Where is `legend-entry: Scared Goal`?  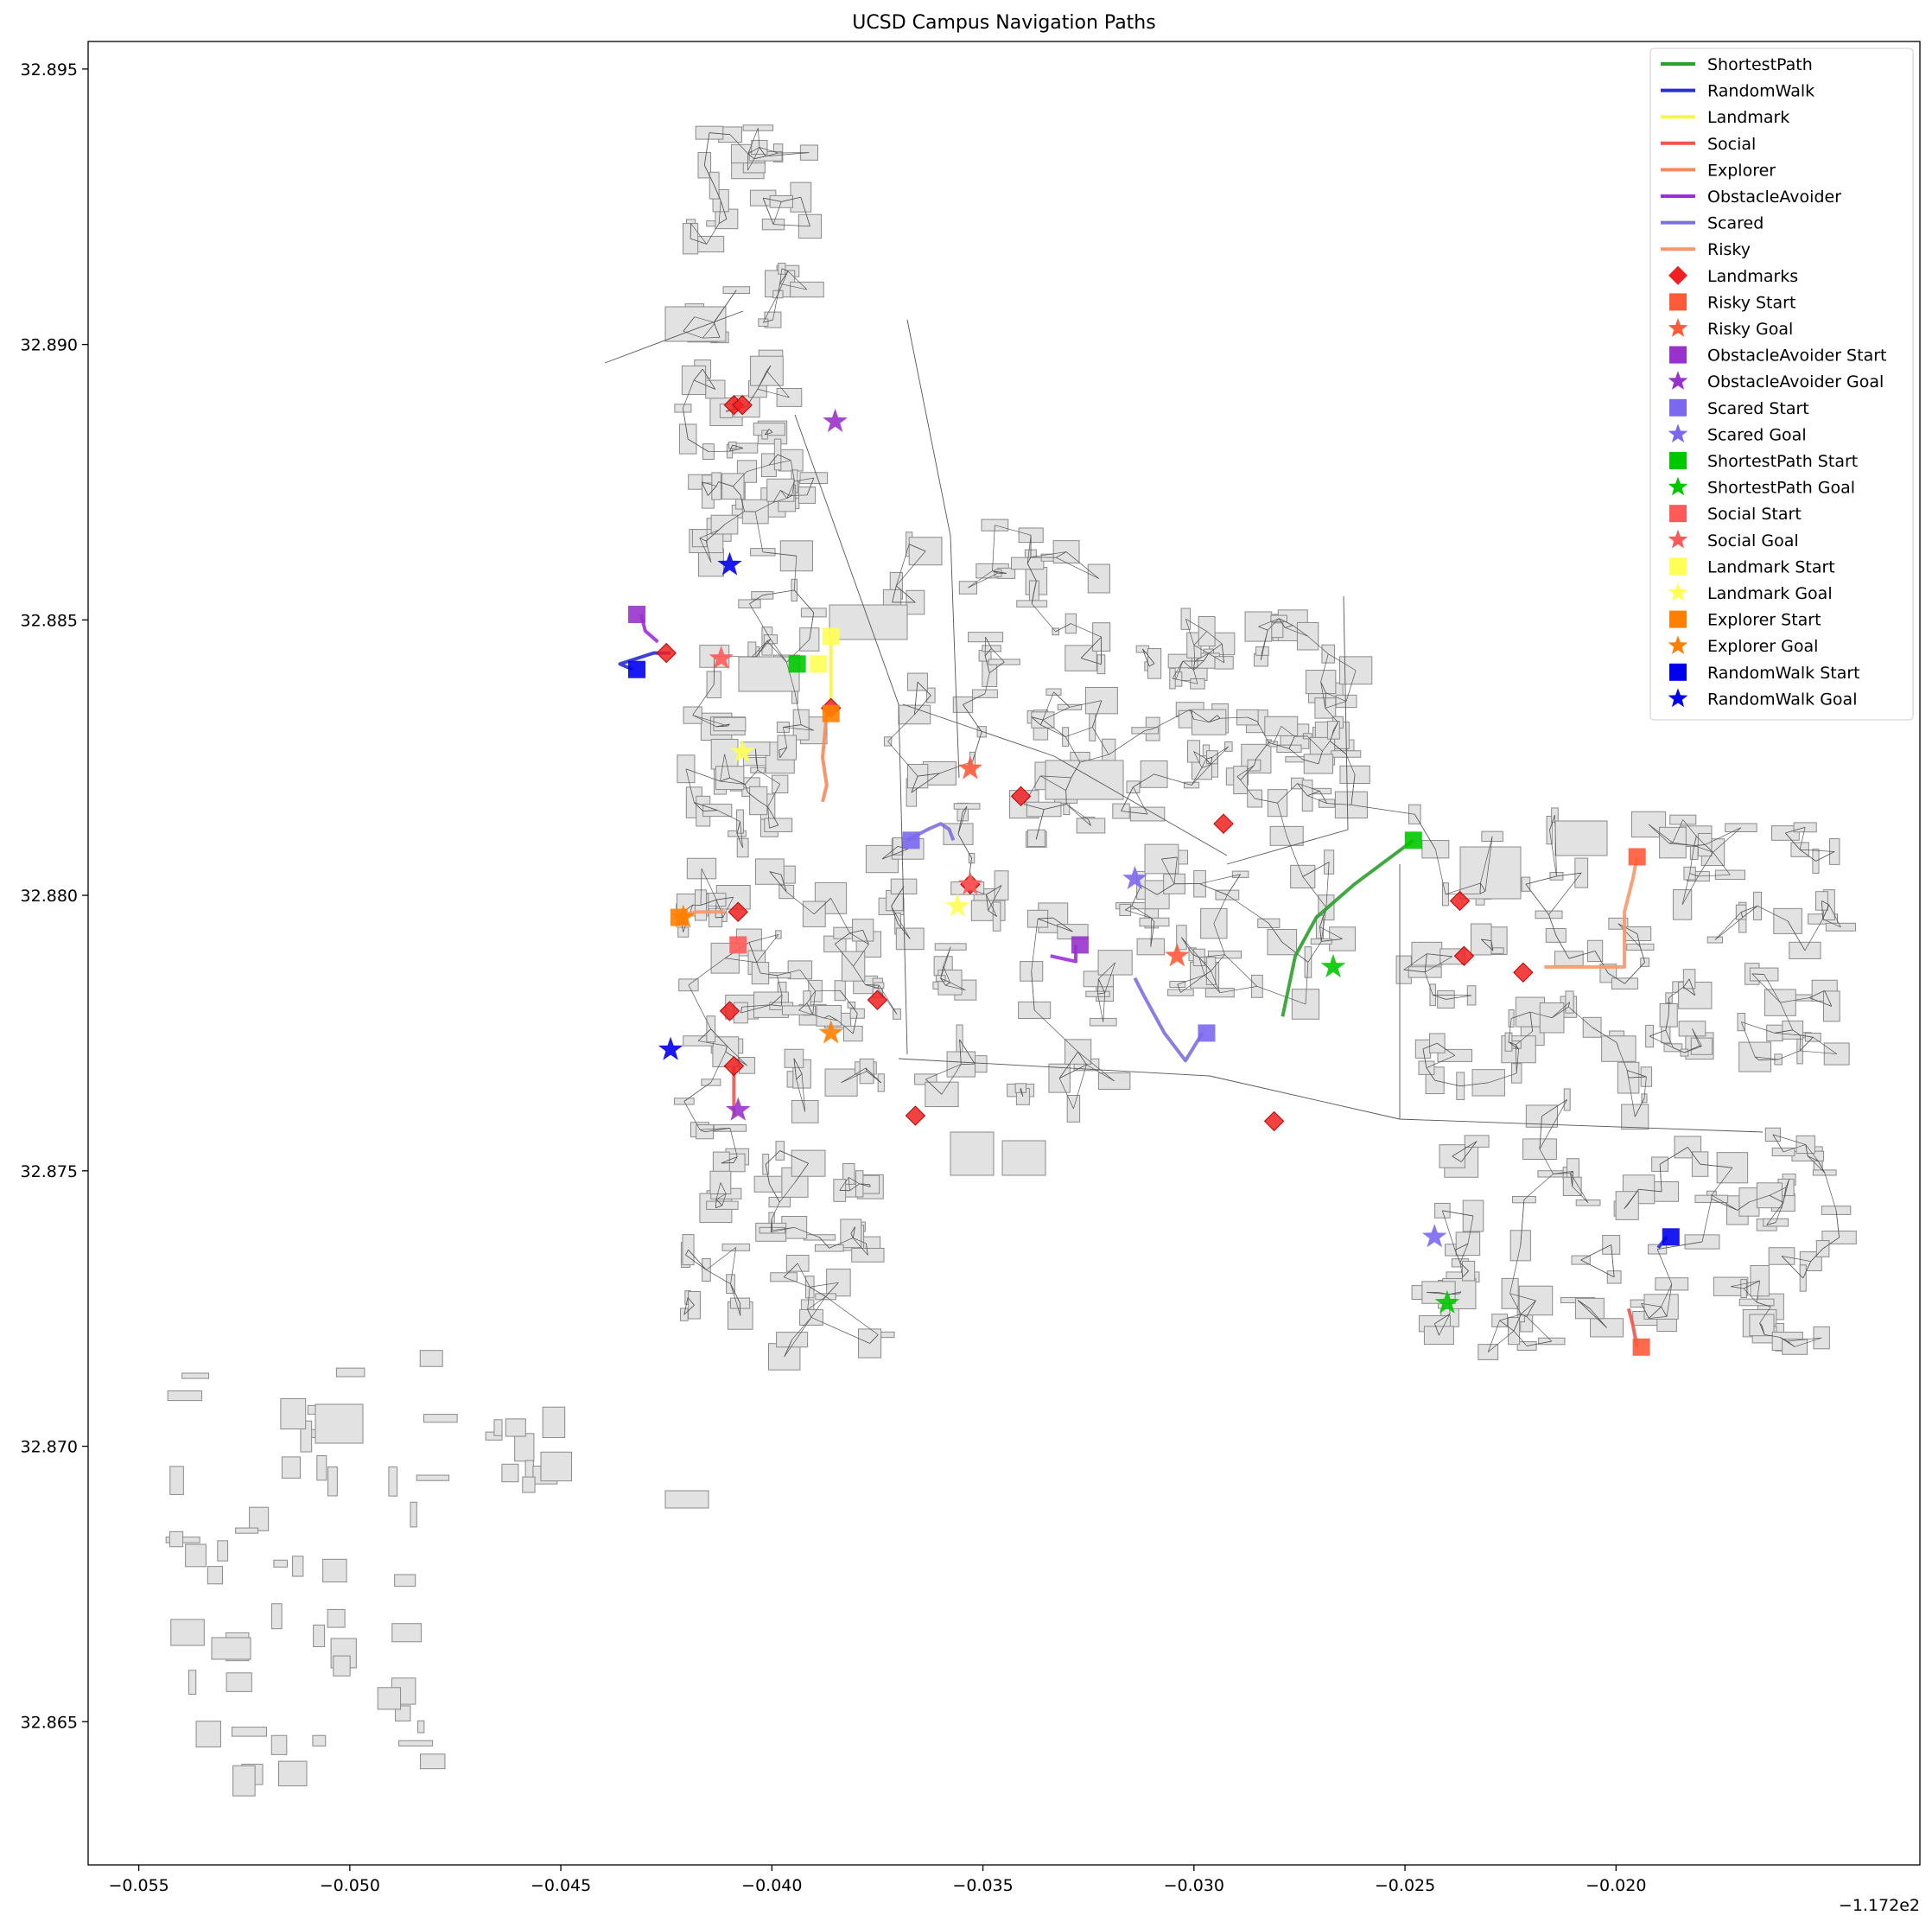 legend-entry: Scared Goal is located at coordinates (1737, 434).